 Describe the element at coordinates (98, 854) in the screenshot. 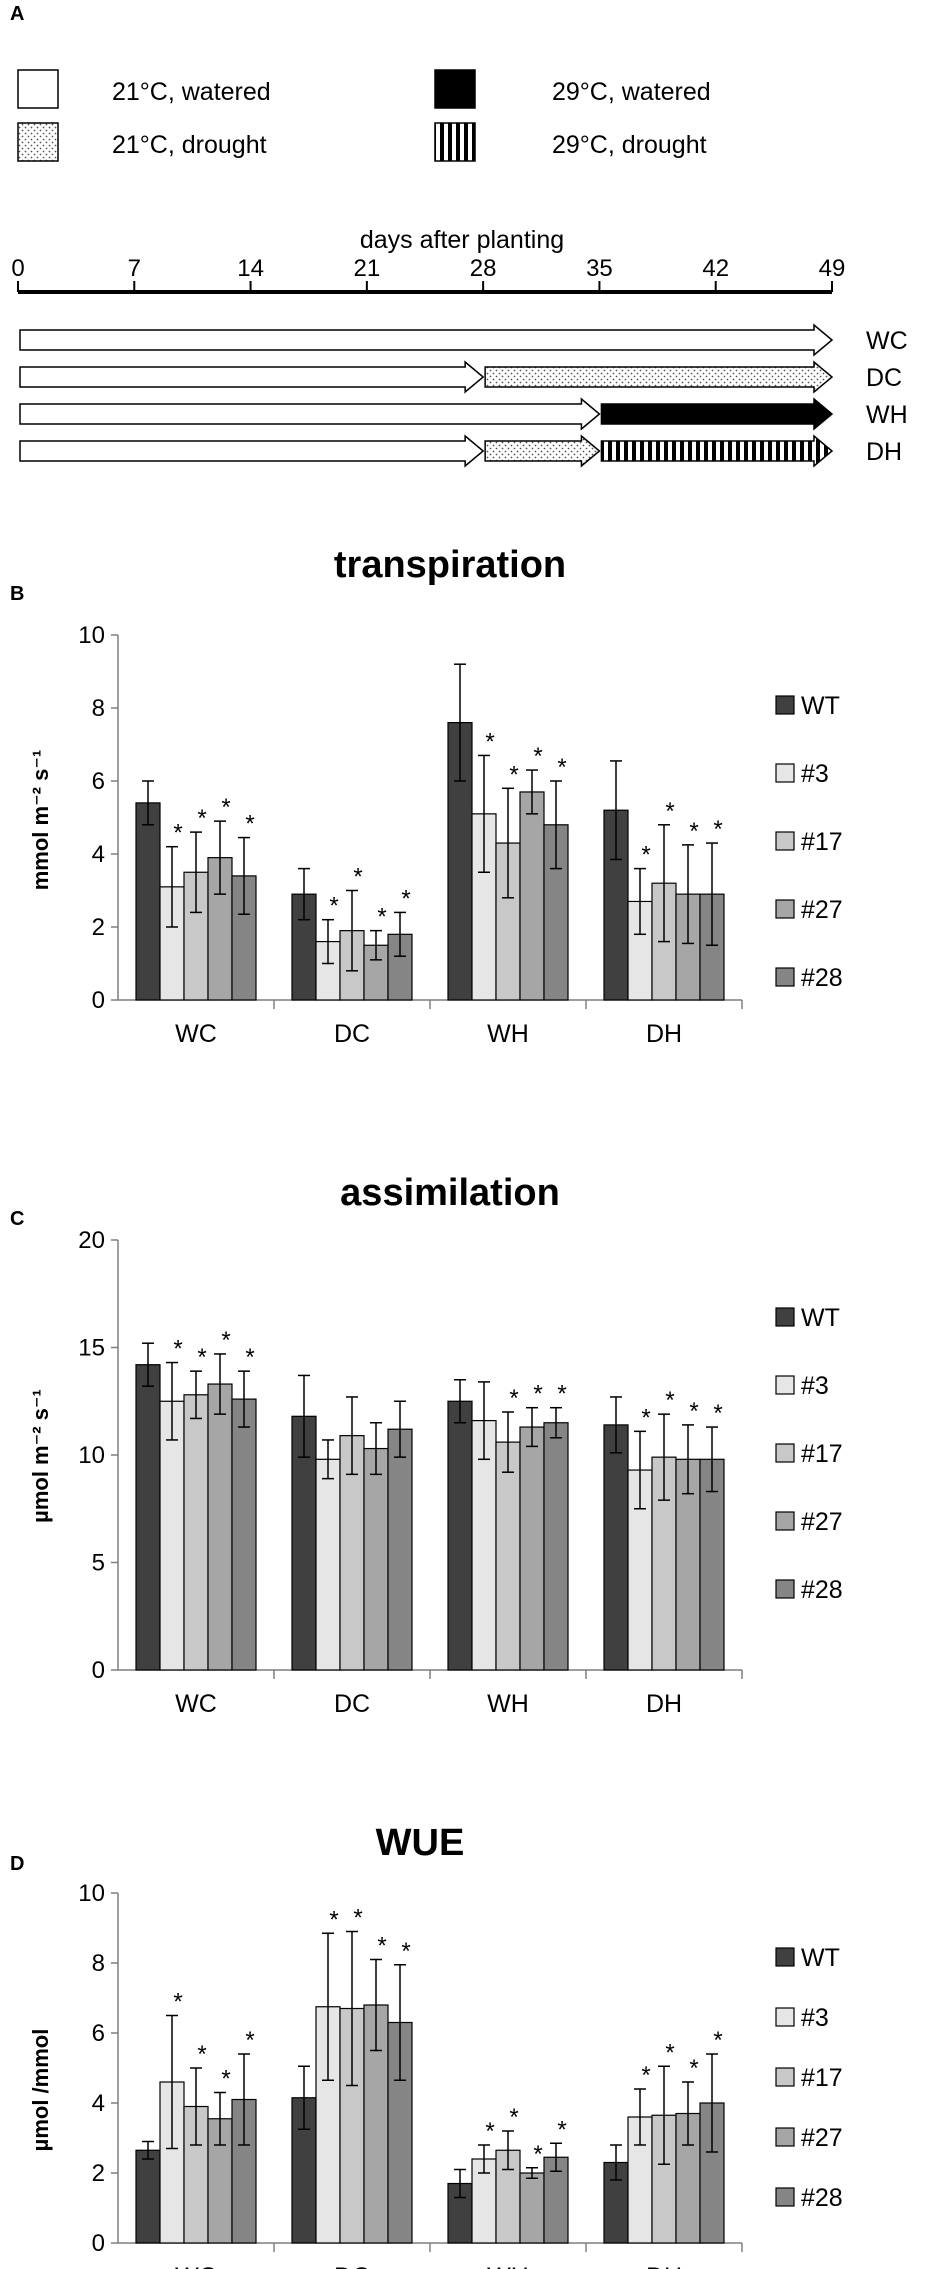

I see `y-tick-label: 4` at that location.